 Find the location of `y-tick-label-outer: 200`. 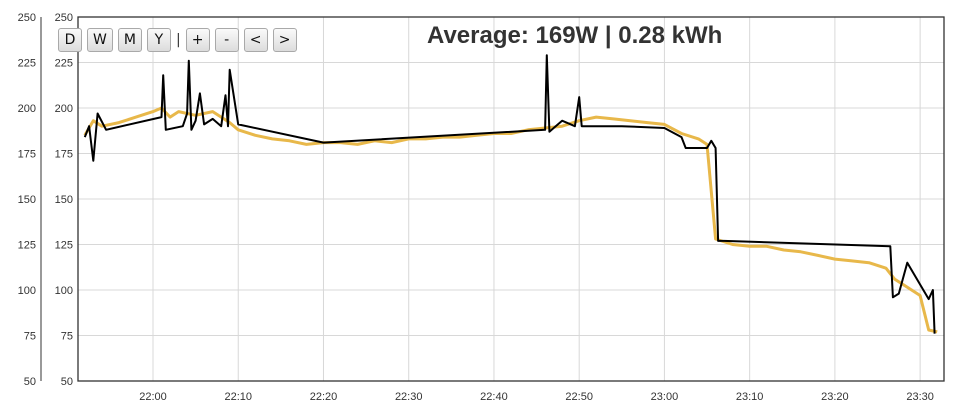

y-tick-label-outer: 200 is located at coordinates (27, 109).